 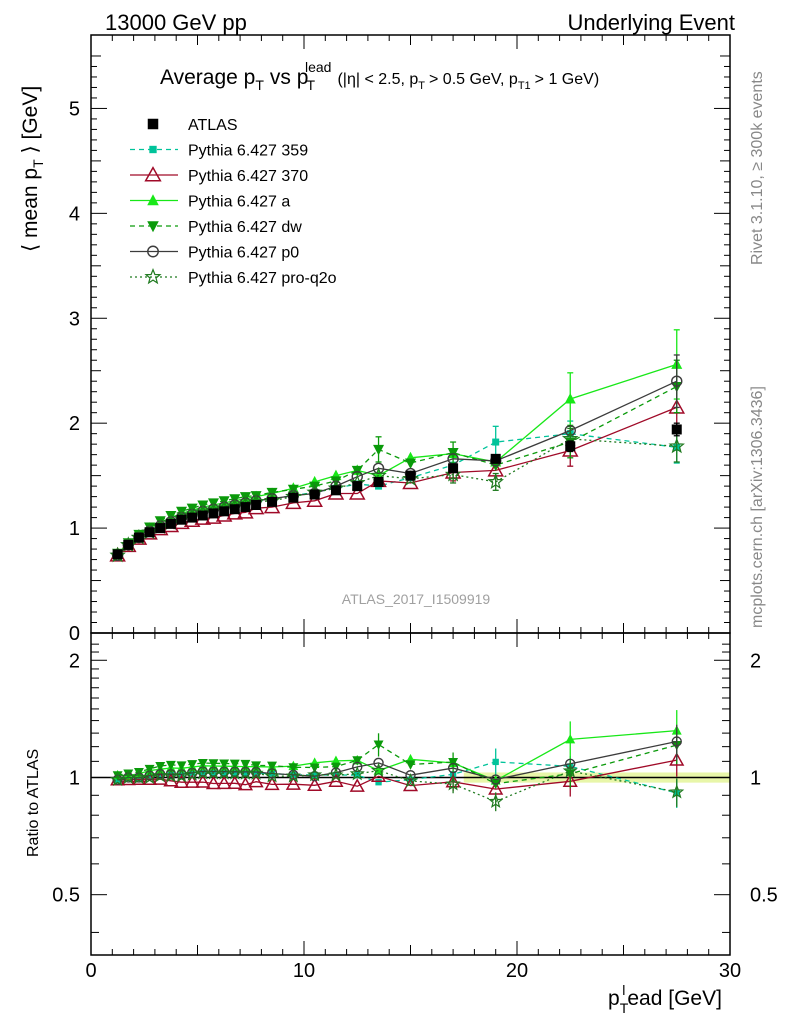 I want to click on legend-marker-pdw, so click(x=153, y=227).